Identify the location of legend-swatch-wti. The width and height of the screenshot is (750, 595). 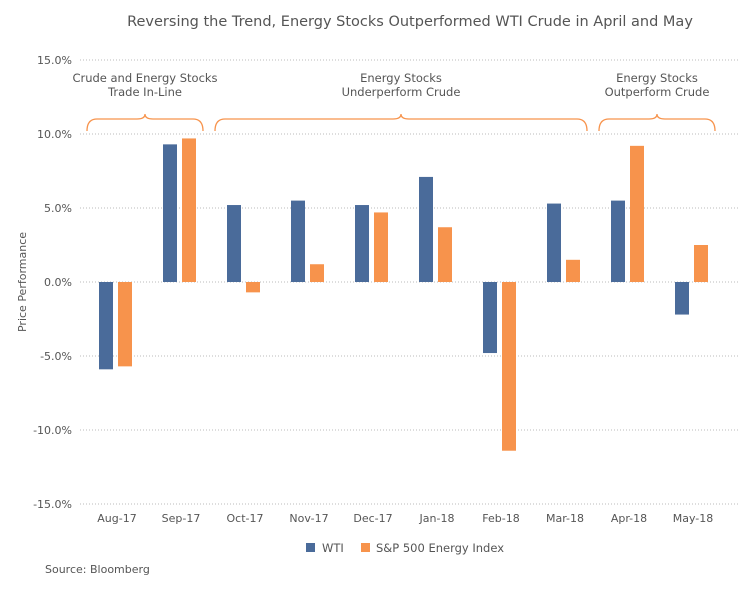
(310, 547).